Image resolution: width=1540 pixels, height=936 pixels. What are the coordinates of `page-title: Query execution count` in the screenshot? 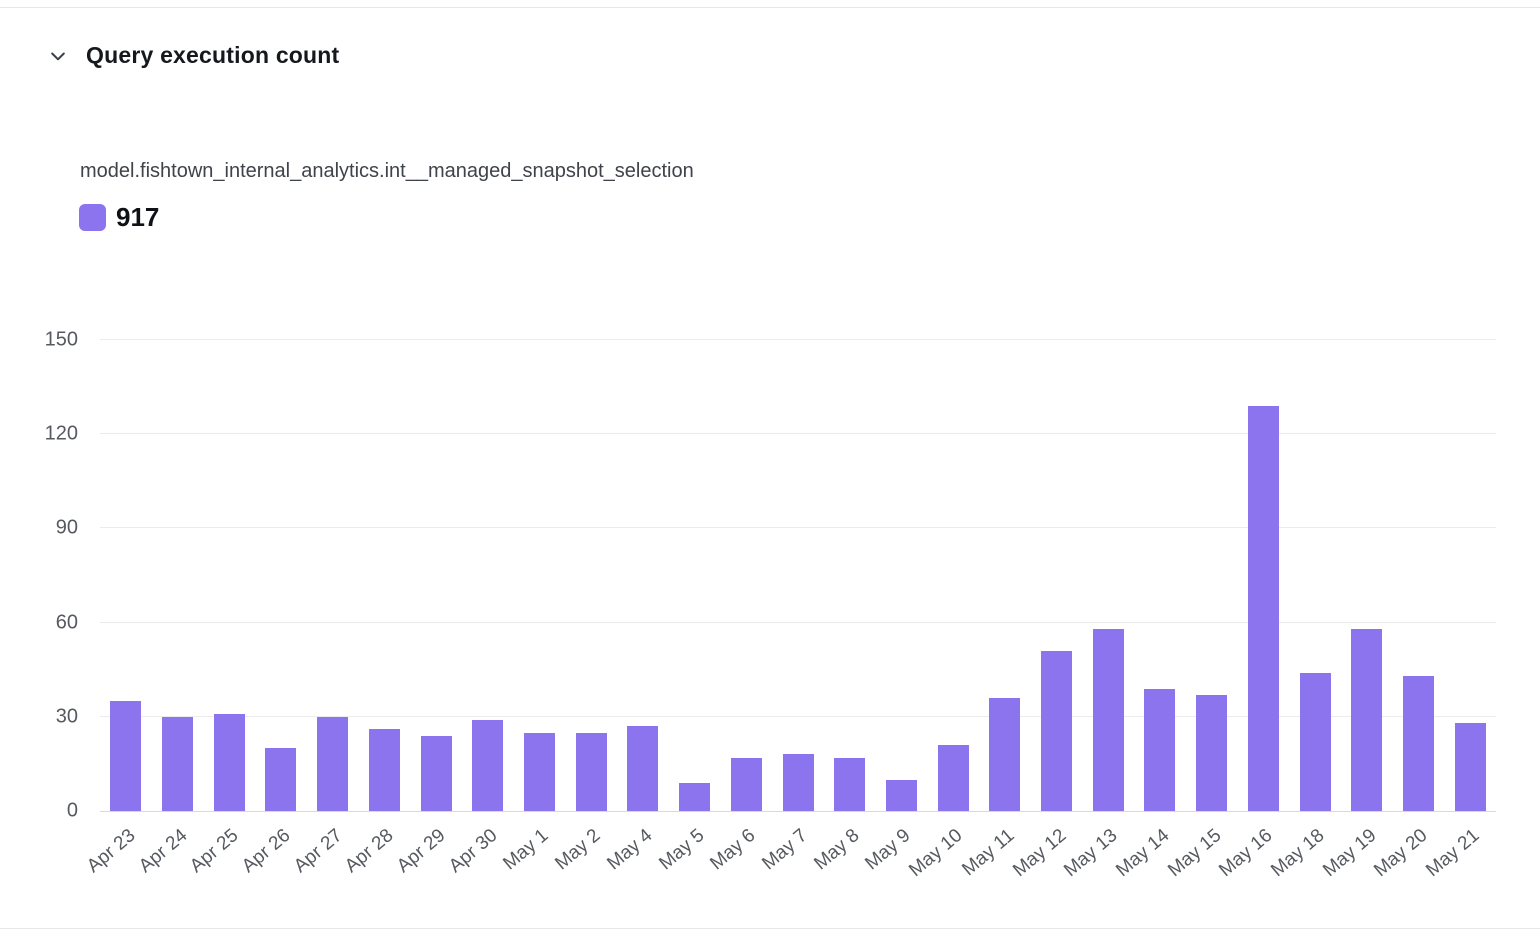 It's located at (213, 55).